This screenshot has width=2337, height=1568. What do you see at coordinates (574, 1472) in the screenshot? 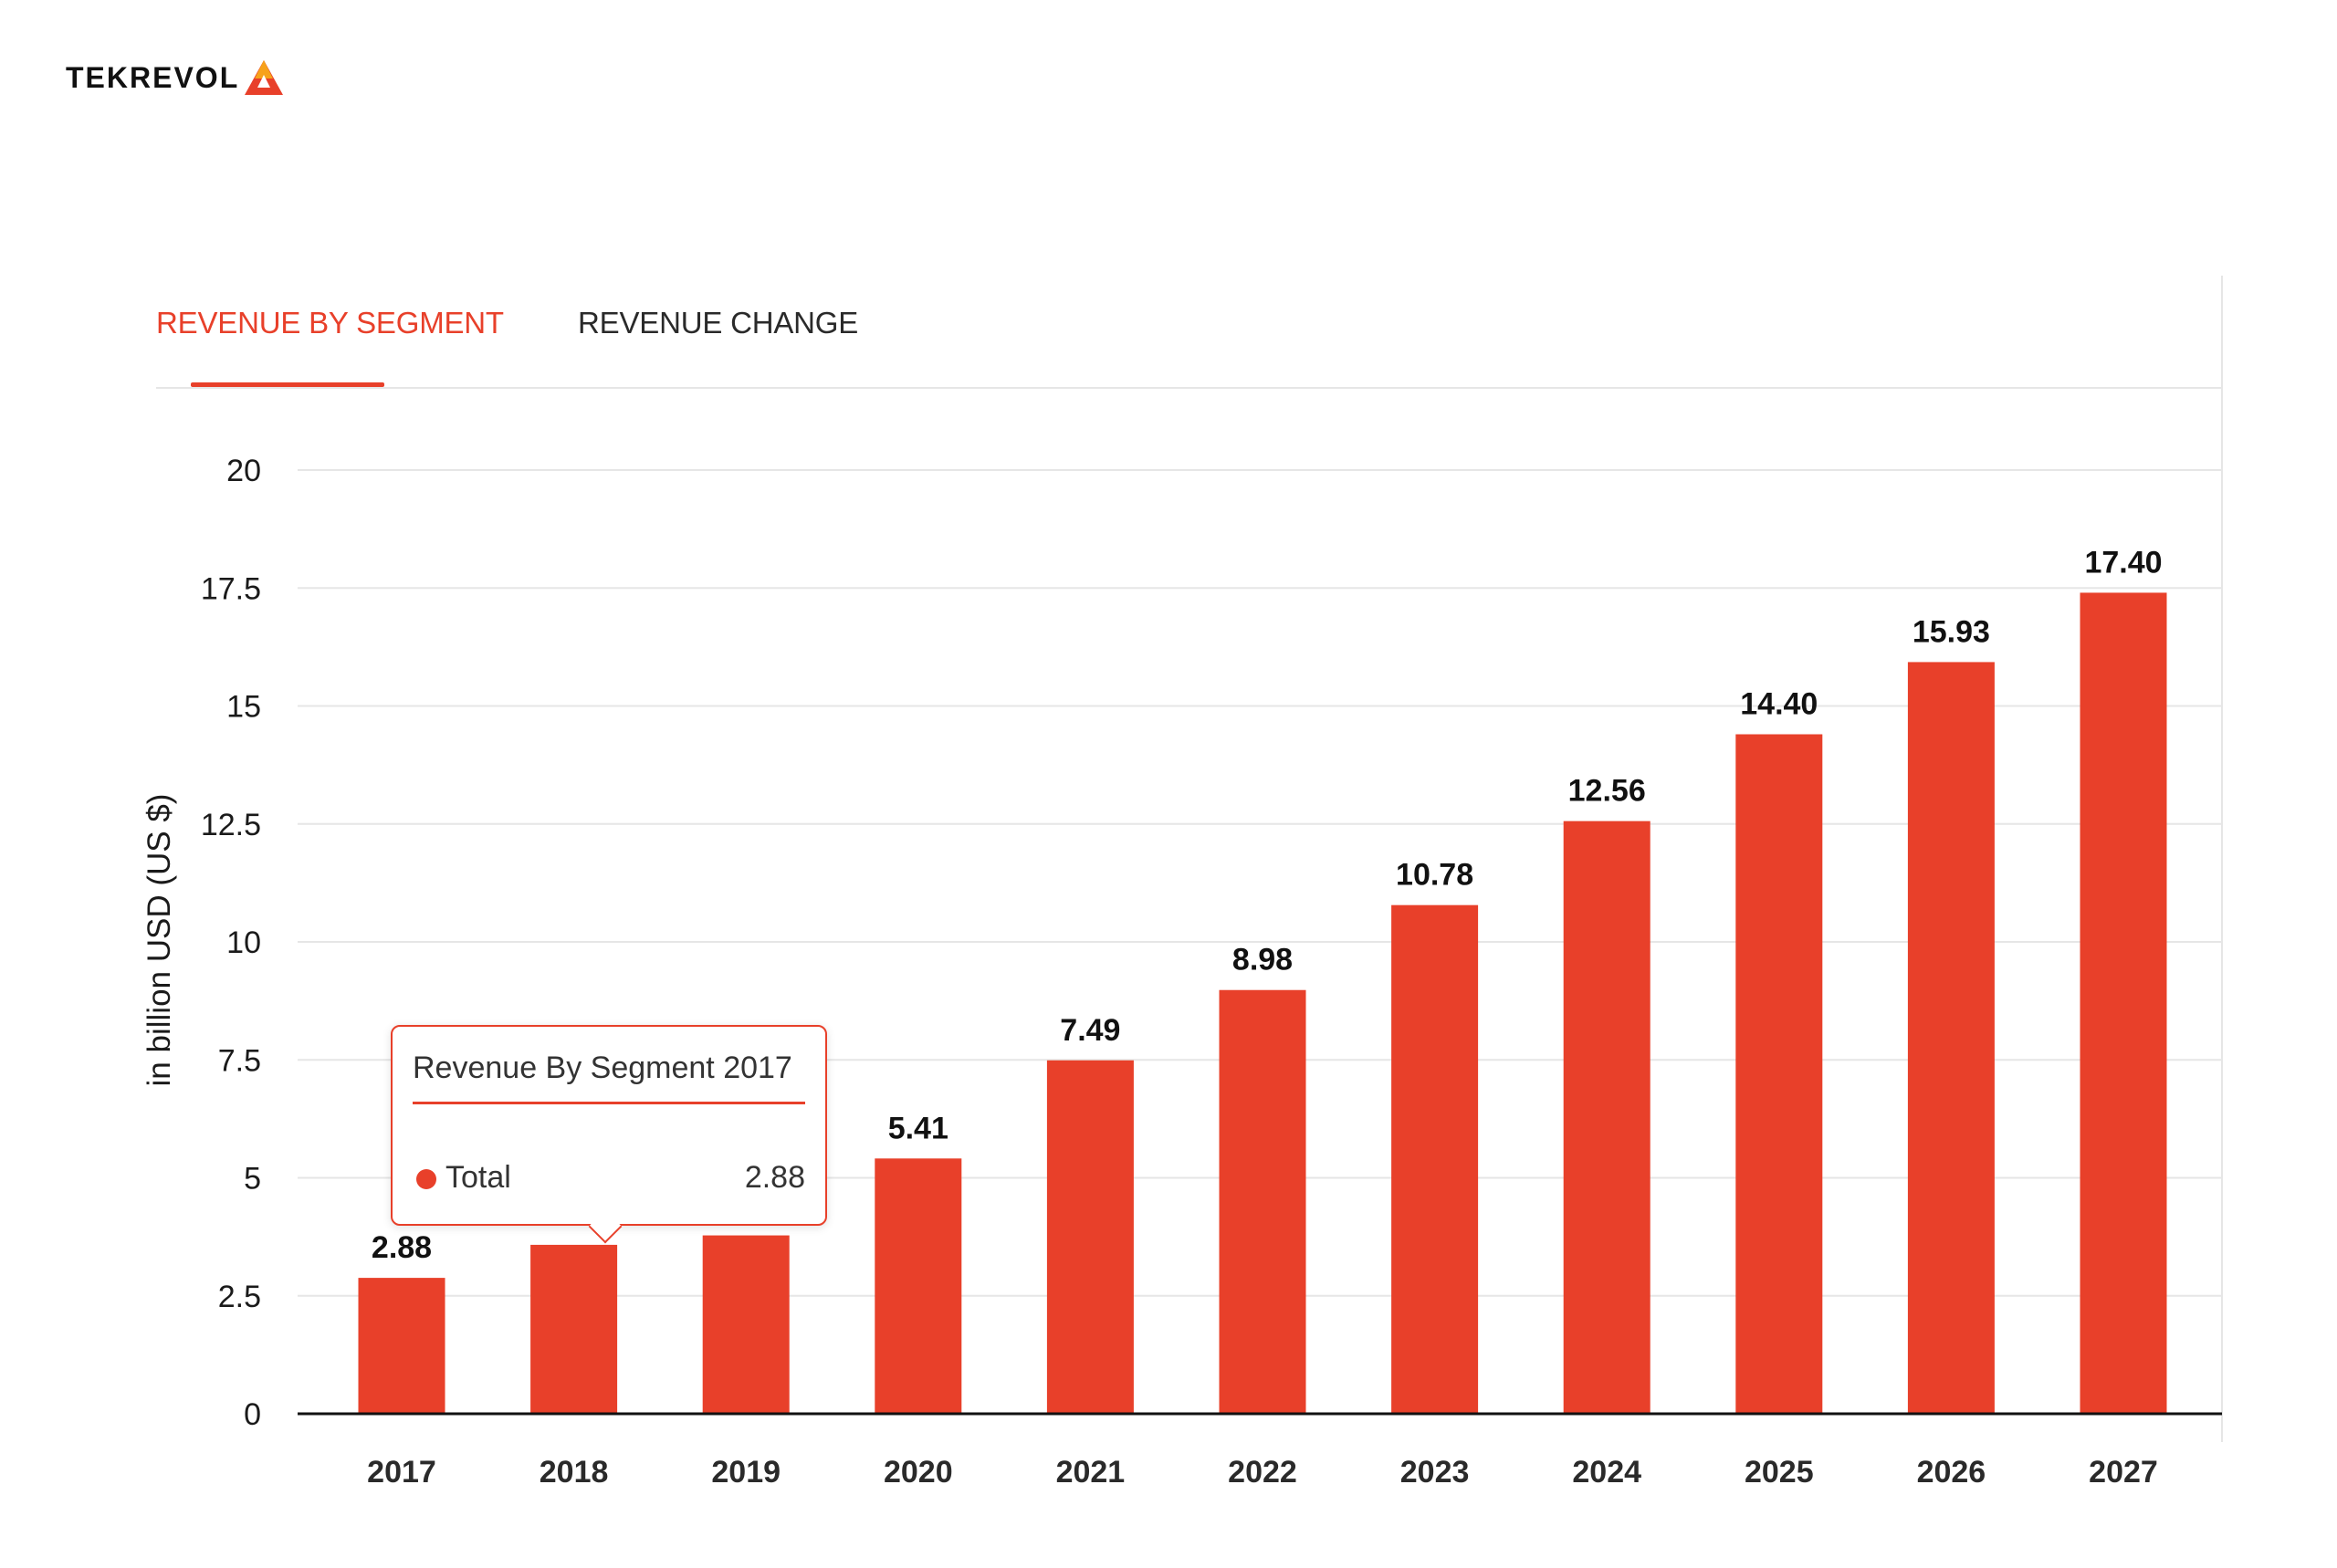
I see `x-tick-label: 2018` at bounding box center [574, 1472].